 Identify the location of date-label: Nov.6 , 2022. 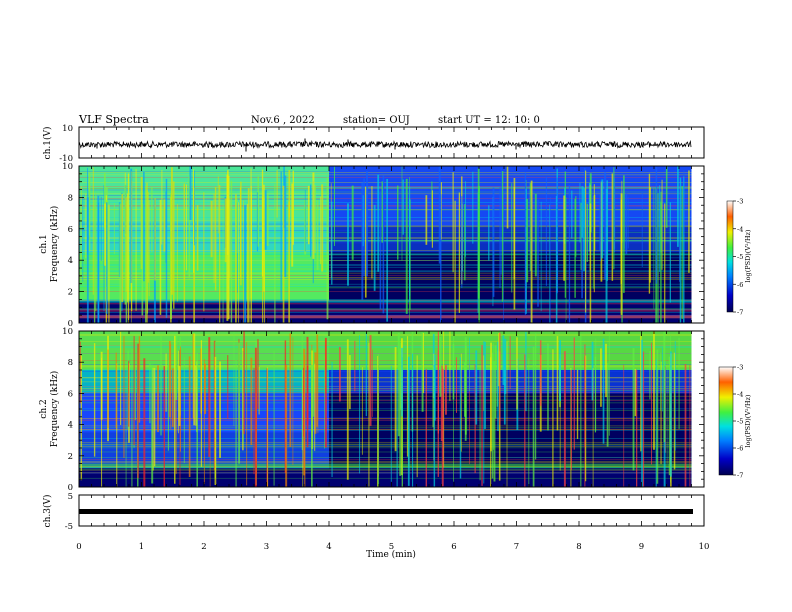
(283, 120).